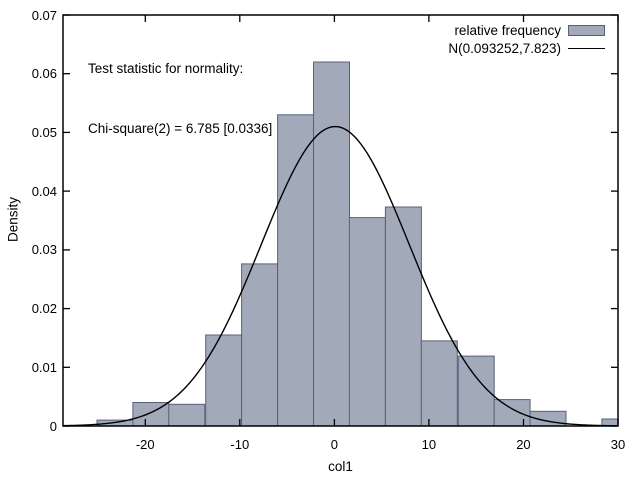  What do you see at coordinates (334, 444) in the screenshot?
I see `x-tick-label: 0` at bounding box center [334, 444].